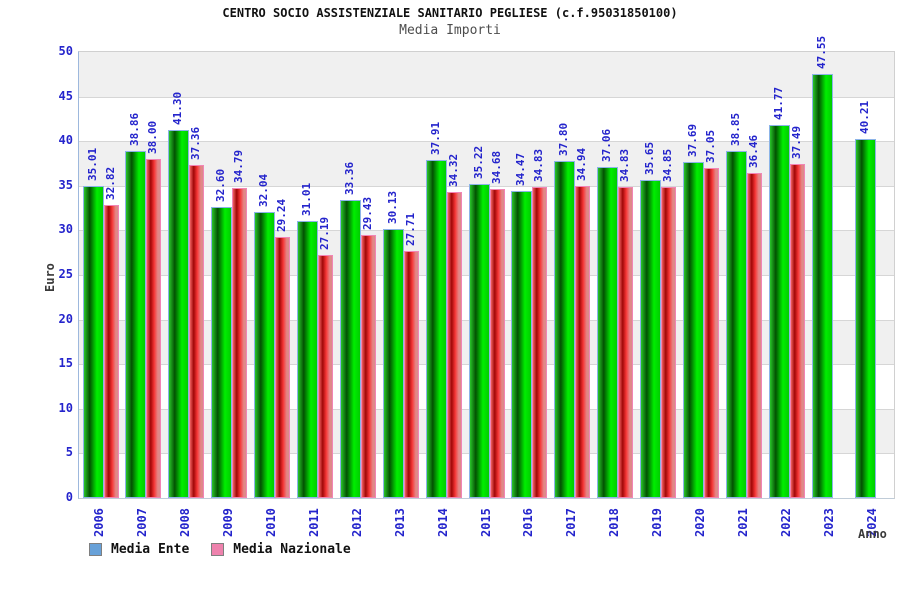  What do you see at coordinates (735, 129) in the screenshot?
I see `bar-value-label: 38.85` at bounding box center [735, 129].